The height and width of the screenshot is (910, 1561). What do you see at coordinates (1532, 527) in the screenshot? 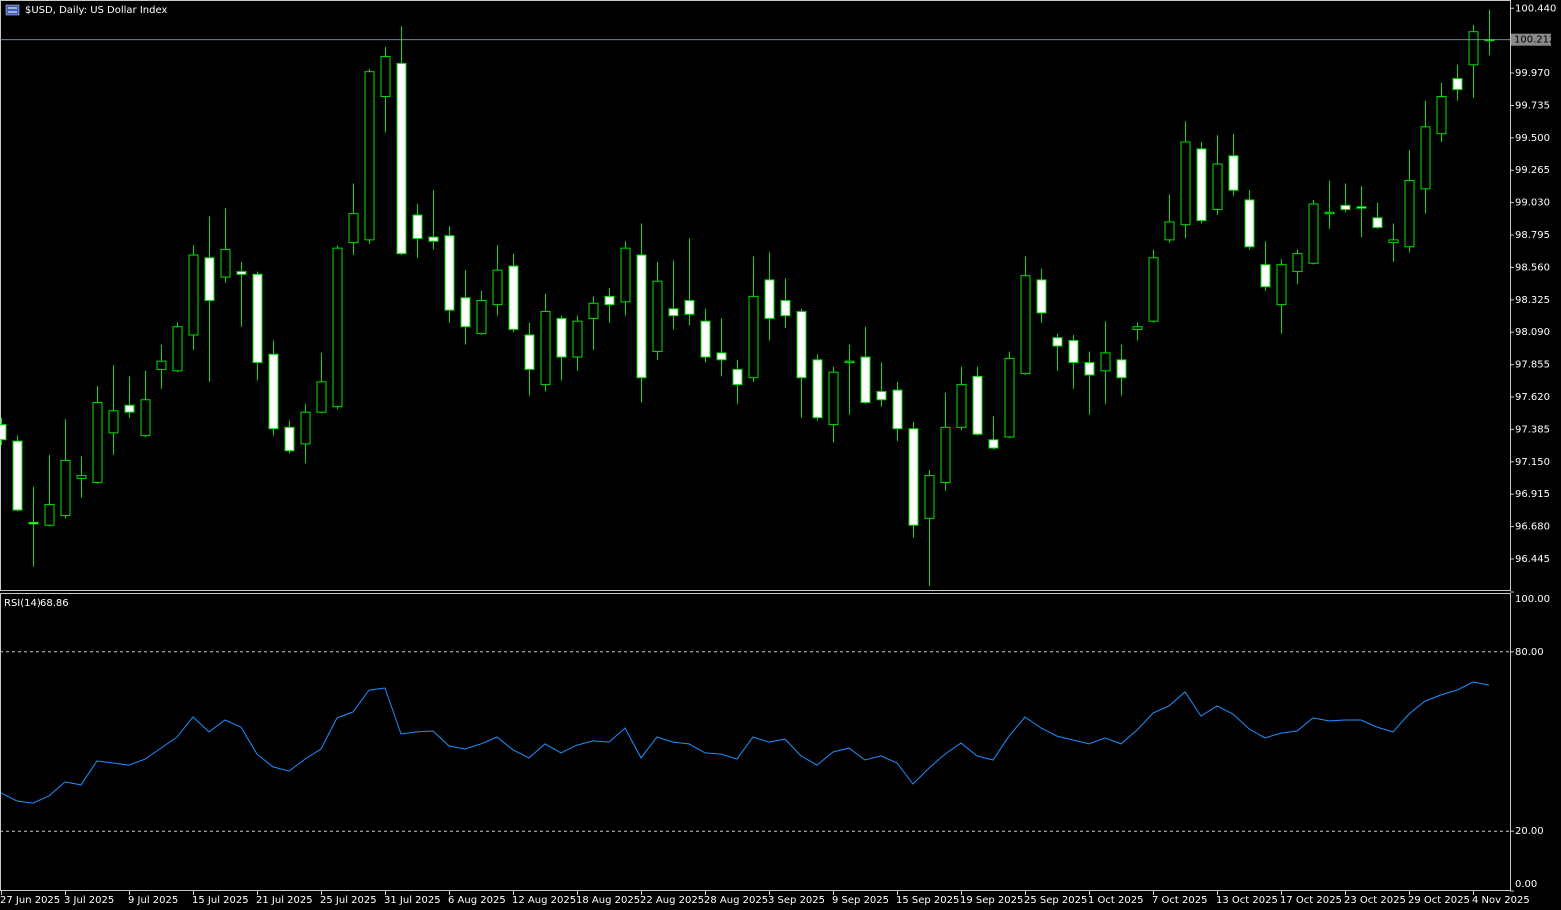
I see `y-tick-label: 96.680` at bounding box center [1532, 527].